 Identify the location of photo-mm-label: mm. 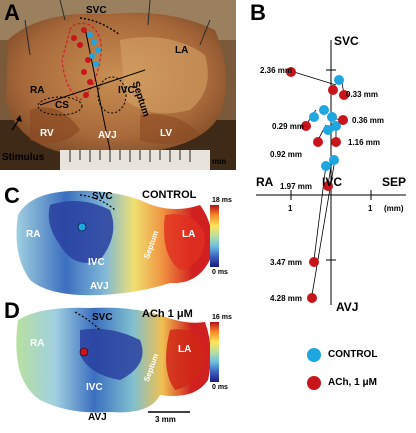
(219, 161).